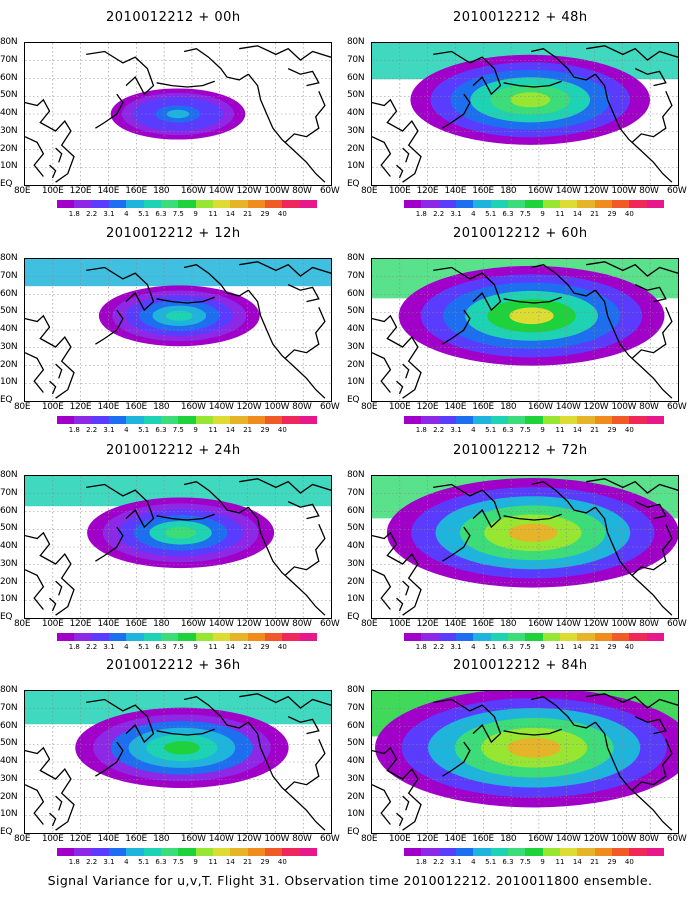  What do you see at coordinates (249, 624) in the screenshot?
I see `lon-label: 120W` at bounding box center [249, 624].